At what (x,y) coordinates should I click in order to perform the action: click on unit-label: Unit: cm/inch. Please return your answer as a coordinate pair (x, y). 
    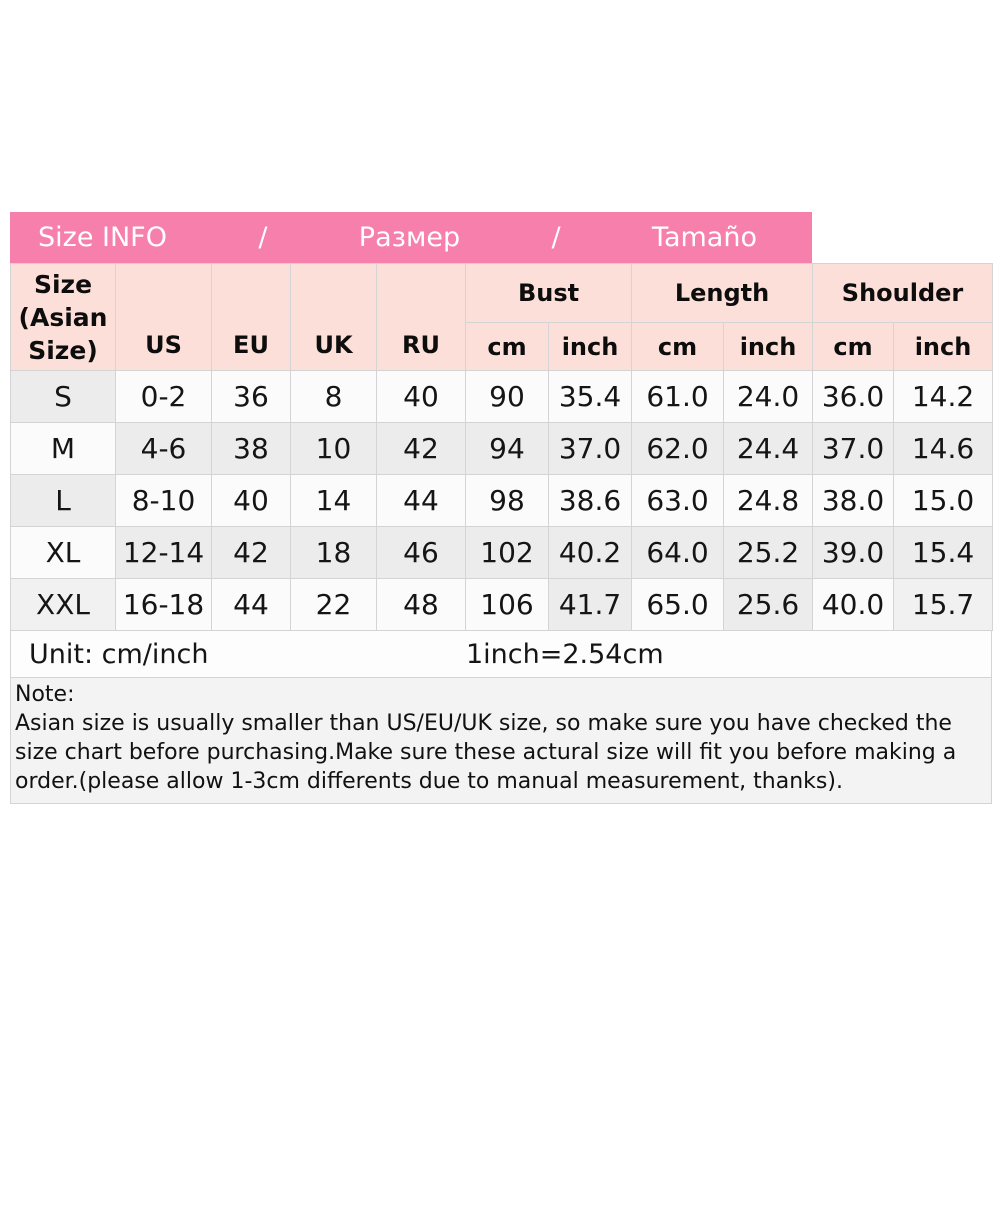
    Looking at the image, I should click on (119, 654).